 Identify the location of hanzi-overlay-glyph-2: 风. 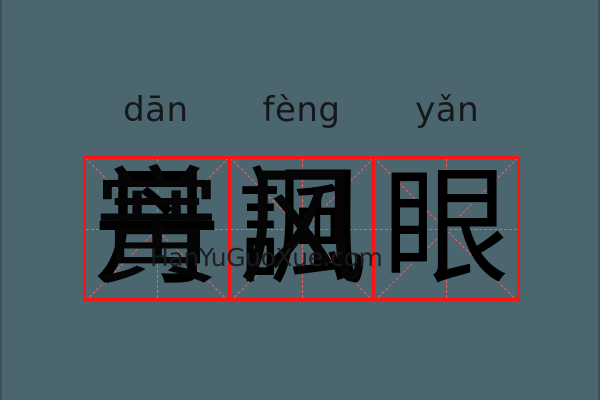
(301, 228).